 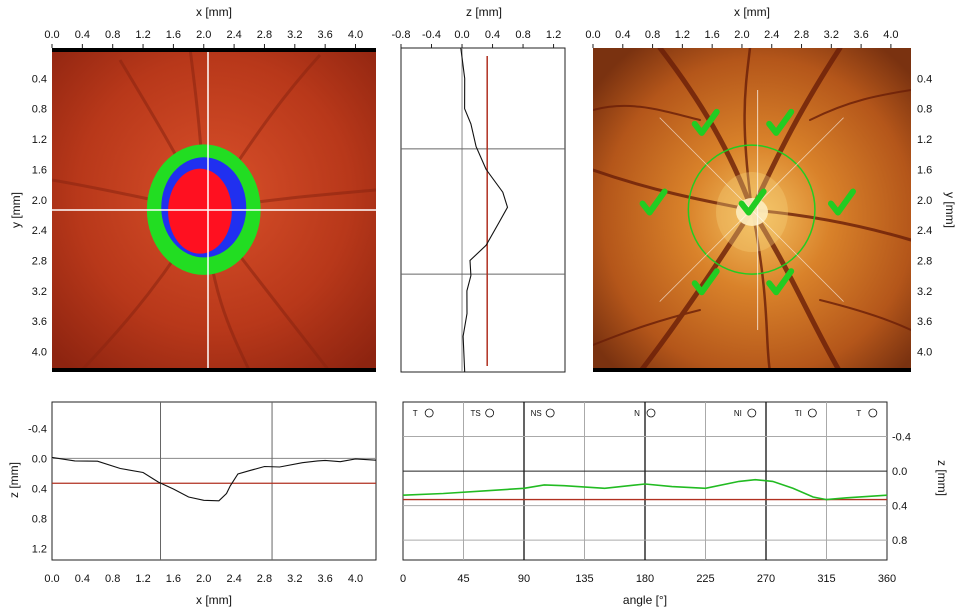 What do you see at coordinates (492, 35) in the screenshot?
I see `vprofile-x-tick-label: 0.4` at bounding box center [492, 35].